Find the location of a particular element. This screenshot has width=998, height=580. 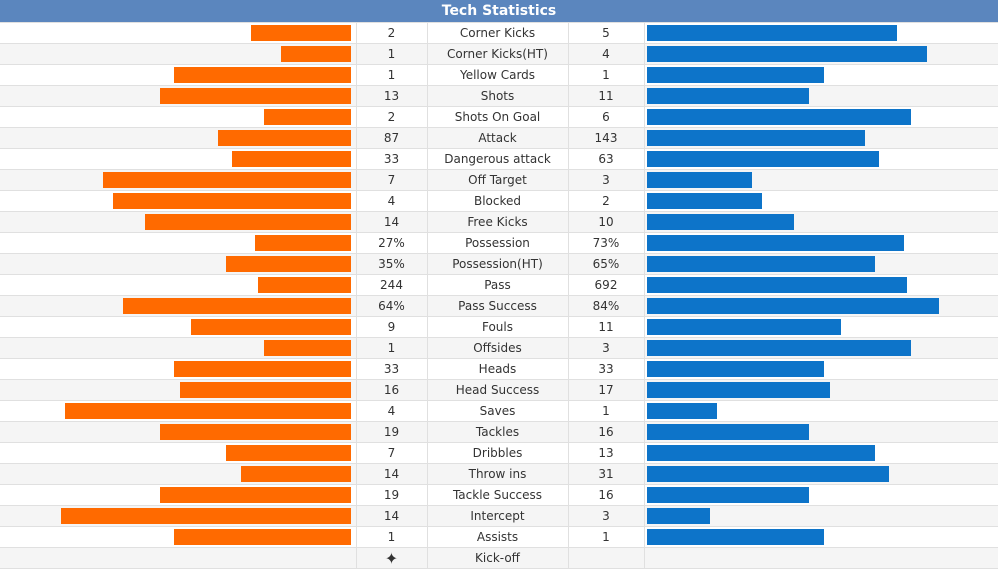

away-value: 33 is located at coordinates (606, 369).